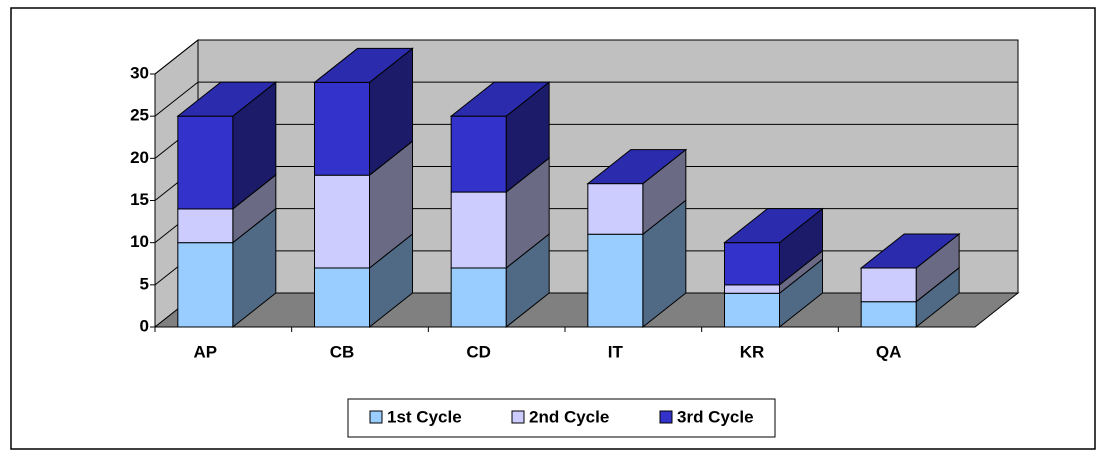 This screenshot has height=461, width=1107. I want to click on x-tick-label: KR, so click(752, 351).